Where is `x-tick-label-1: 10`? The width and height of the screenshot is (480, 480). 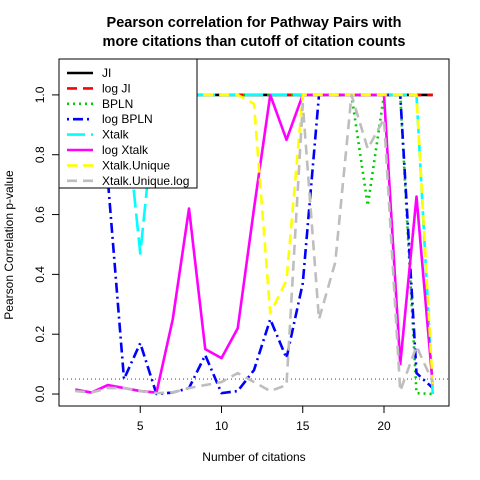 x-tick-label-1: 10 is located at coordinates (222, 426).